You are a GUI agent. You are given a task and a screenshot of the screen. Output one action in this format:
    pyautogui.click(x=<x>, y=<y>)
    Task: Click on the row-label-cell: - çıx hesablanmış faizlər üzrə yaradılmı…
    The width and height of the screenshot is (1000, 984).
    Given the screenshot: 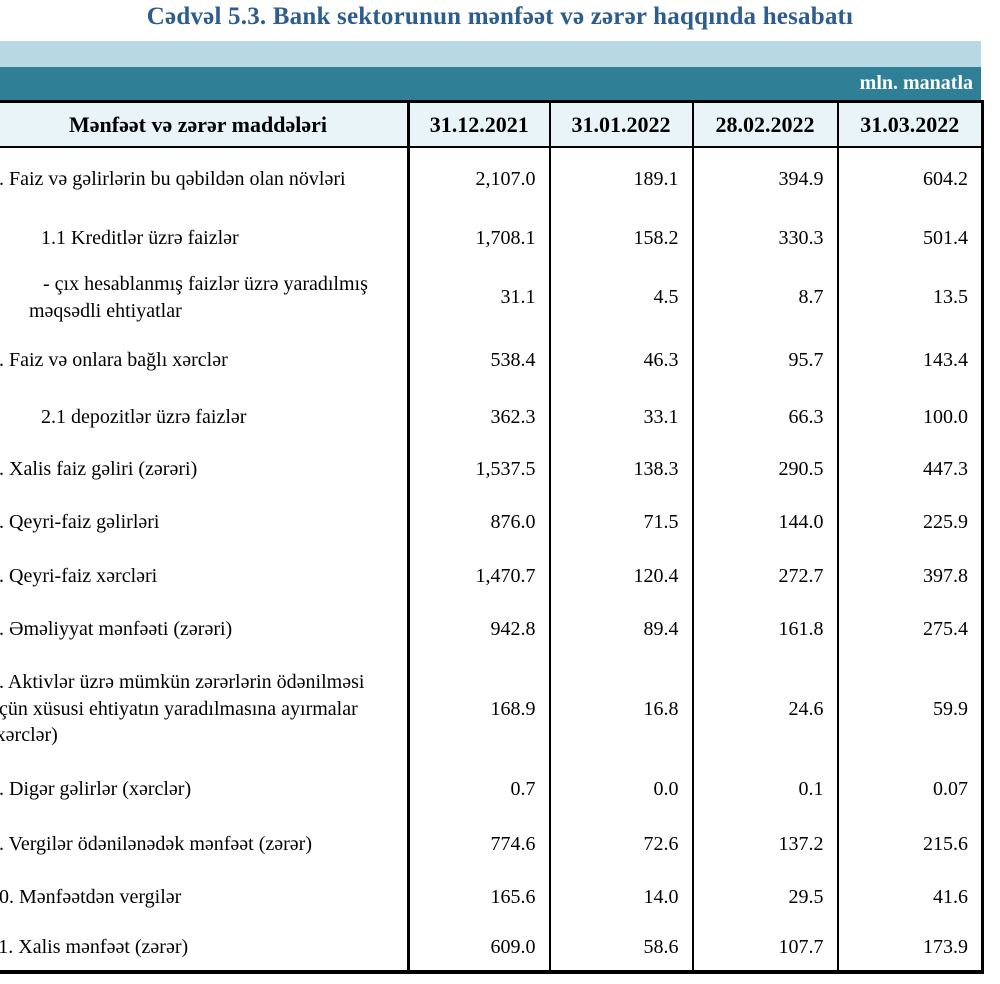 What is the action you would take?
    pyautogui.click(x=198, y=297)
    